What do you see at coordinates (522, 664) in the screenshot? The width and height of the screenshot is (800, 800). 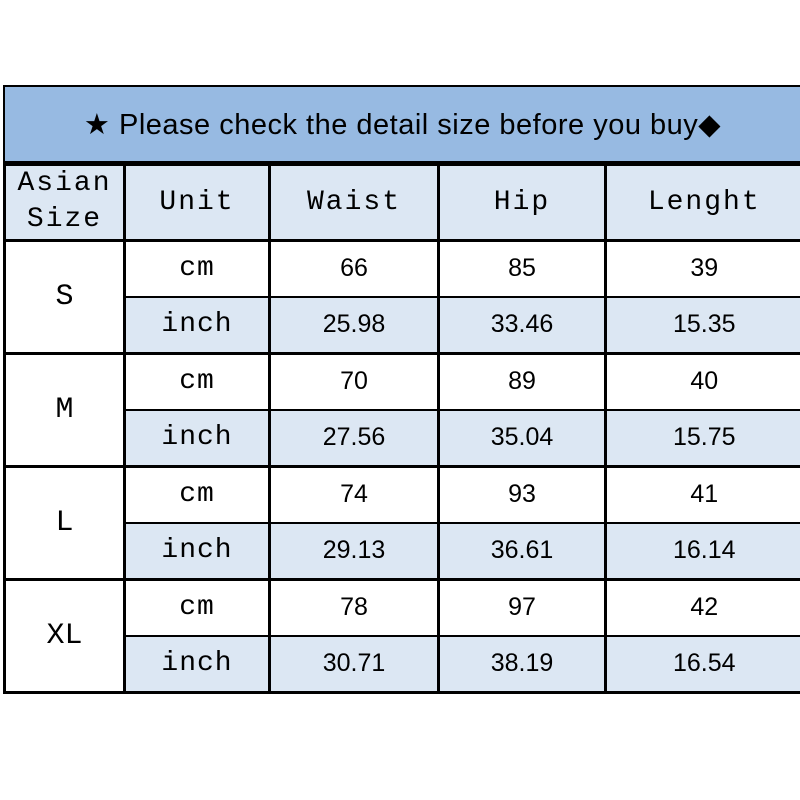 I see `hip-value: 38.19` at bounding box center [522, 664].